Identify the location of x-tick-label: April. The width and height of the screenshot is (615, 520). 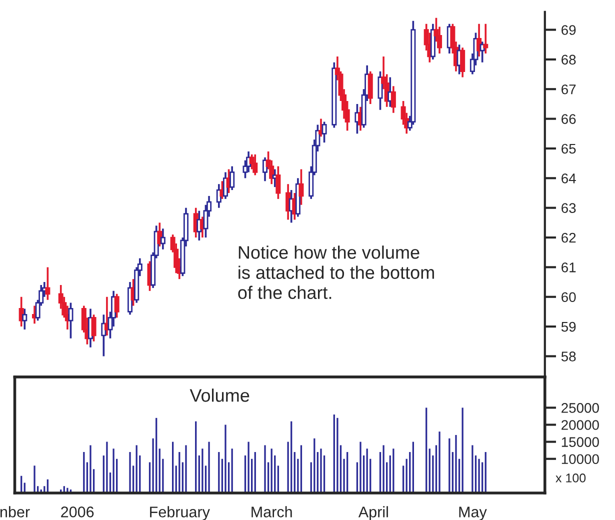
(373, 513).